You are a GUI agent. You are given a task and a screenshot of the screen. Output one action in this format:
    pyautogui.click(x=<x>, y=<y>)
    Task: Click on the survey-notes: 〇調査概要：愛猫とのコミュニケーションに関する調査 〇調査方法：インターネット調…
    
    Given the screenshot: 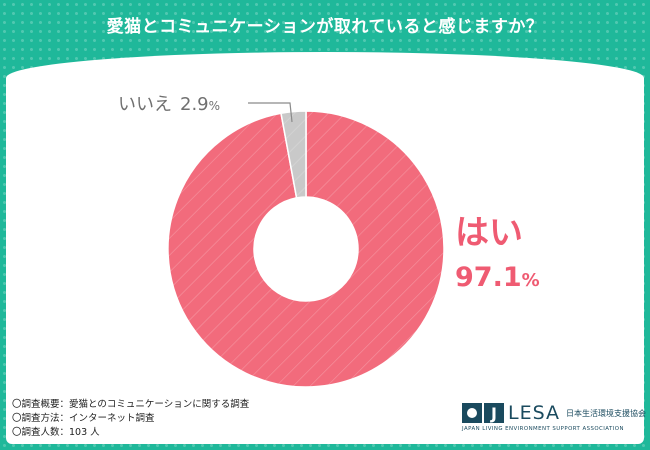 What is the action you would take?
    pyautogui.click(x=130, y=419)
    